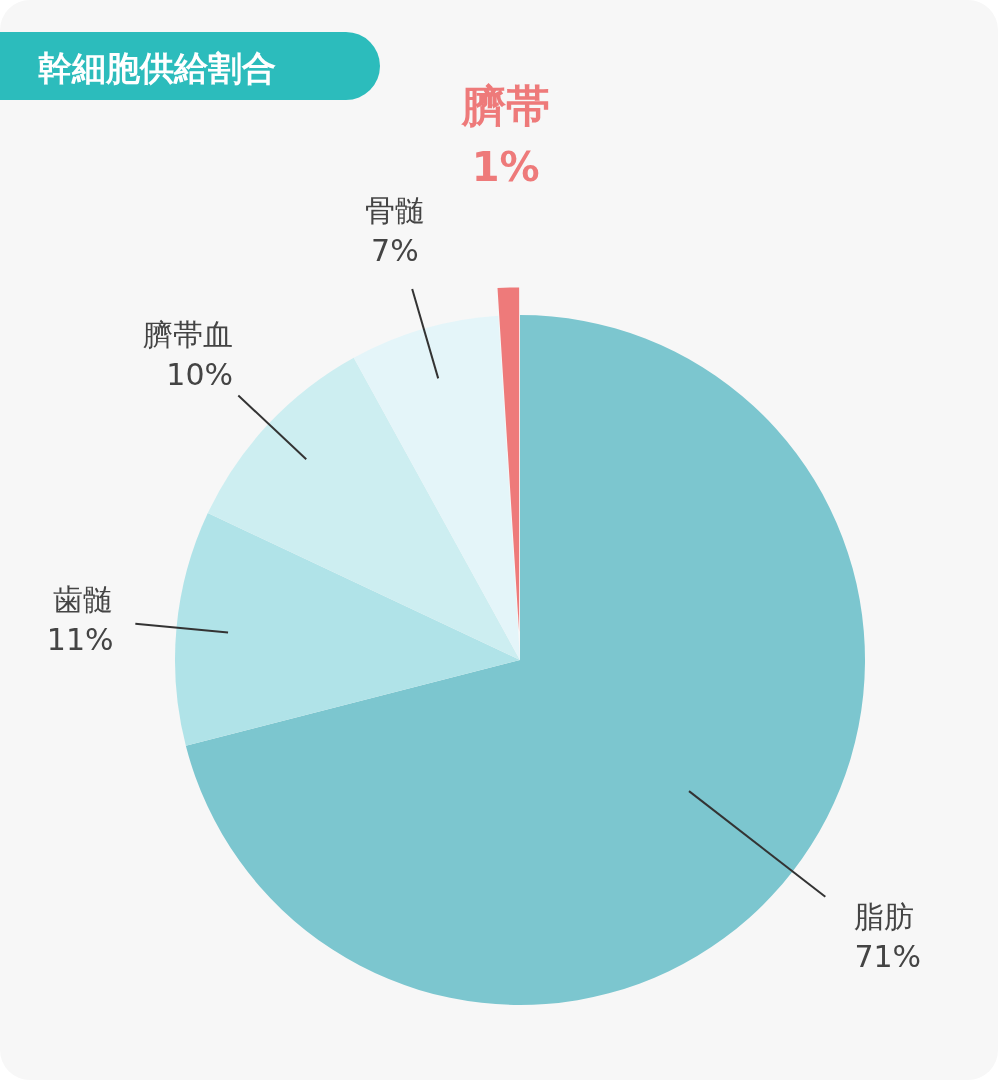 Image resolution: width=998 pixels, height=1080 pixels. I want to click on slice-label: 臍帯, so click(505, 106).